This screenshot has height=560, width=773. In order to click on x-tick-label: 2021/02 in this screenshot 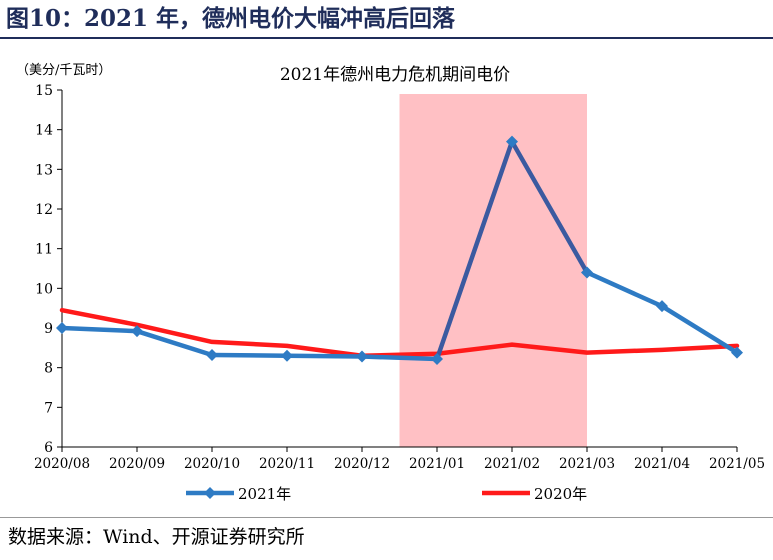, I will do `click(512, 464)`.